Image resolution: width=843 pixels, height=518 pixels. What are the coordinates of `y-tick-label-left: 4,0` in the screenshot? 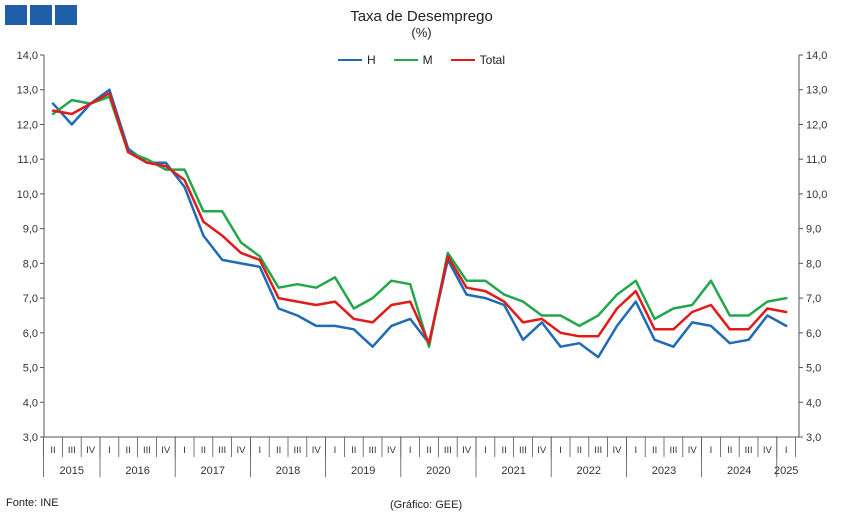 It's located at (30, 403).